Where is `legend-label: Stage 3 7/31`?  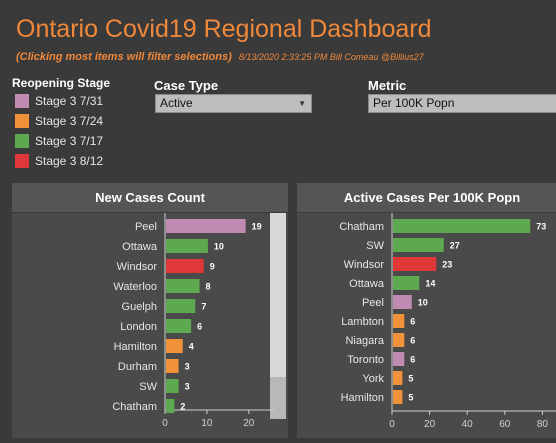
legend-label: Stage 3 7/31 is located at coordinates (69, 101).